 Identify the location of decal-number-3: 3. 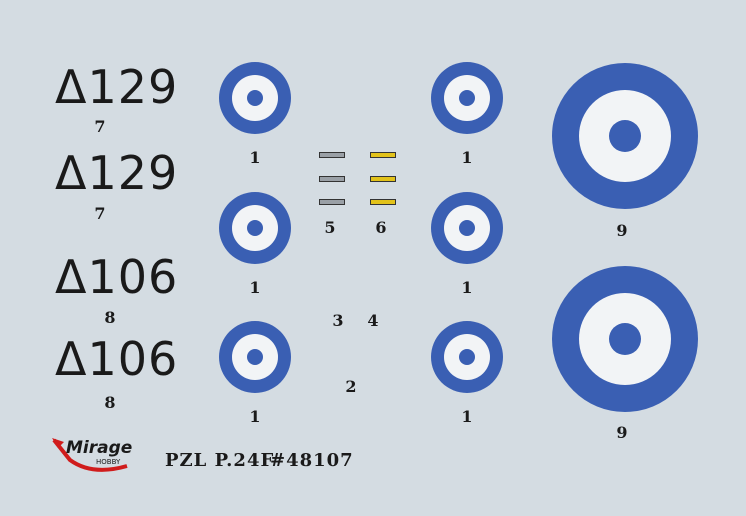
(338, 320).